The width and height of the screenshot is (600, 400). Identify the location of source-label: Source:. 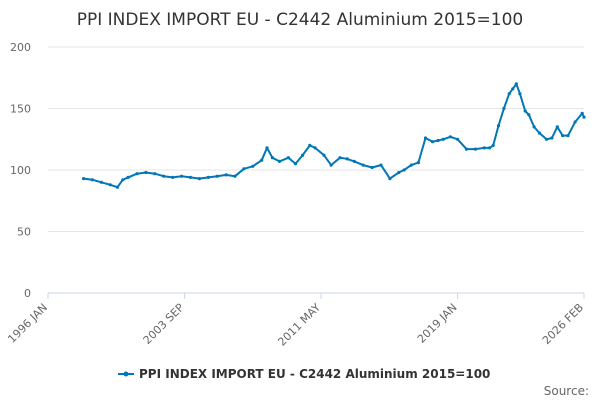
(566, 391).